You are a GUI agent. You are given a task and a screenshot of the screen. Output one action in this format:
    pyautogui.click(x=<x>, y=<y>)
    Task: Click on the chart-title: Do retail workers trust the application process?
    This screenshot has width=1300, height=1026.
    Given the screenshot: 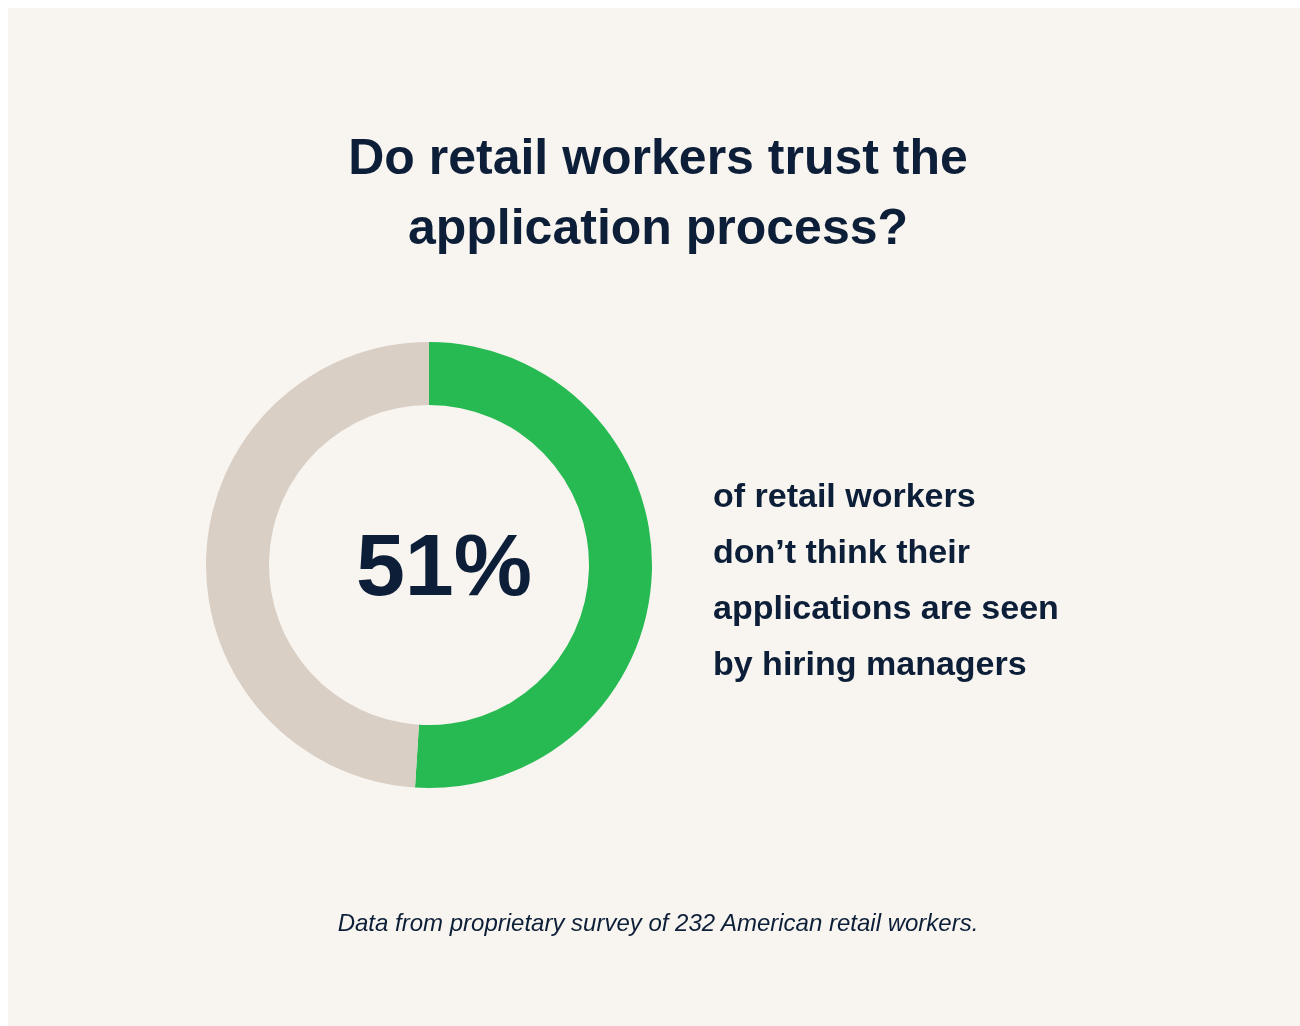 What is the action you would take?
    pyautogui.click(x=658, y=192)
    